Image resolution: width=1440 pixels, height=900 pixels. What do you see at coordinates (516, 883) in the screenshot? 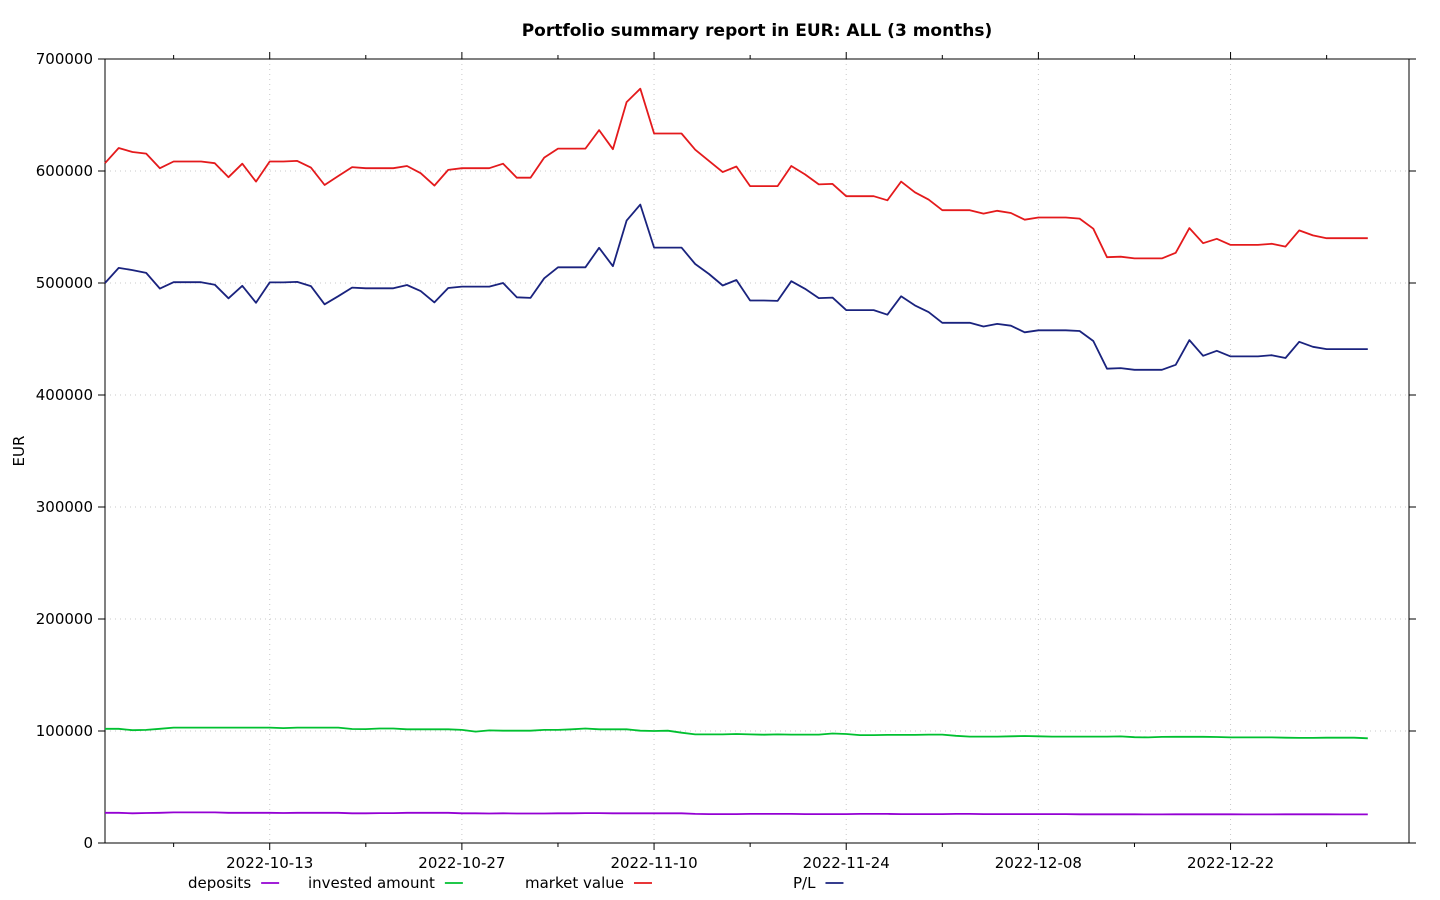
I see `legend: deposits invested amount market value P/L` at bounding box center [516, 883].